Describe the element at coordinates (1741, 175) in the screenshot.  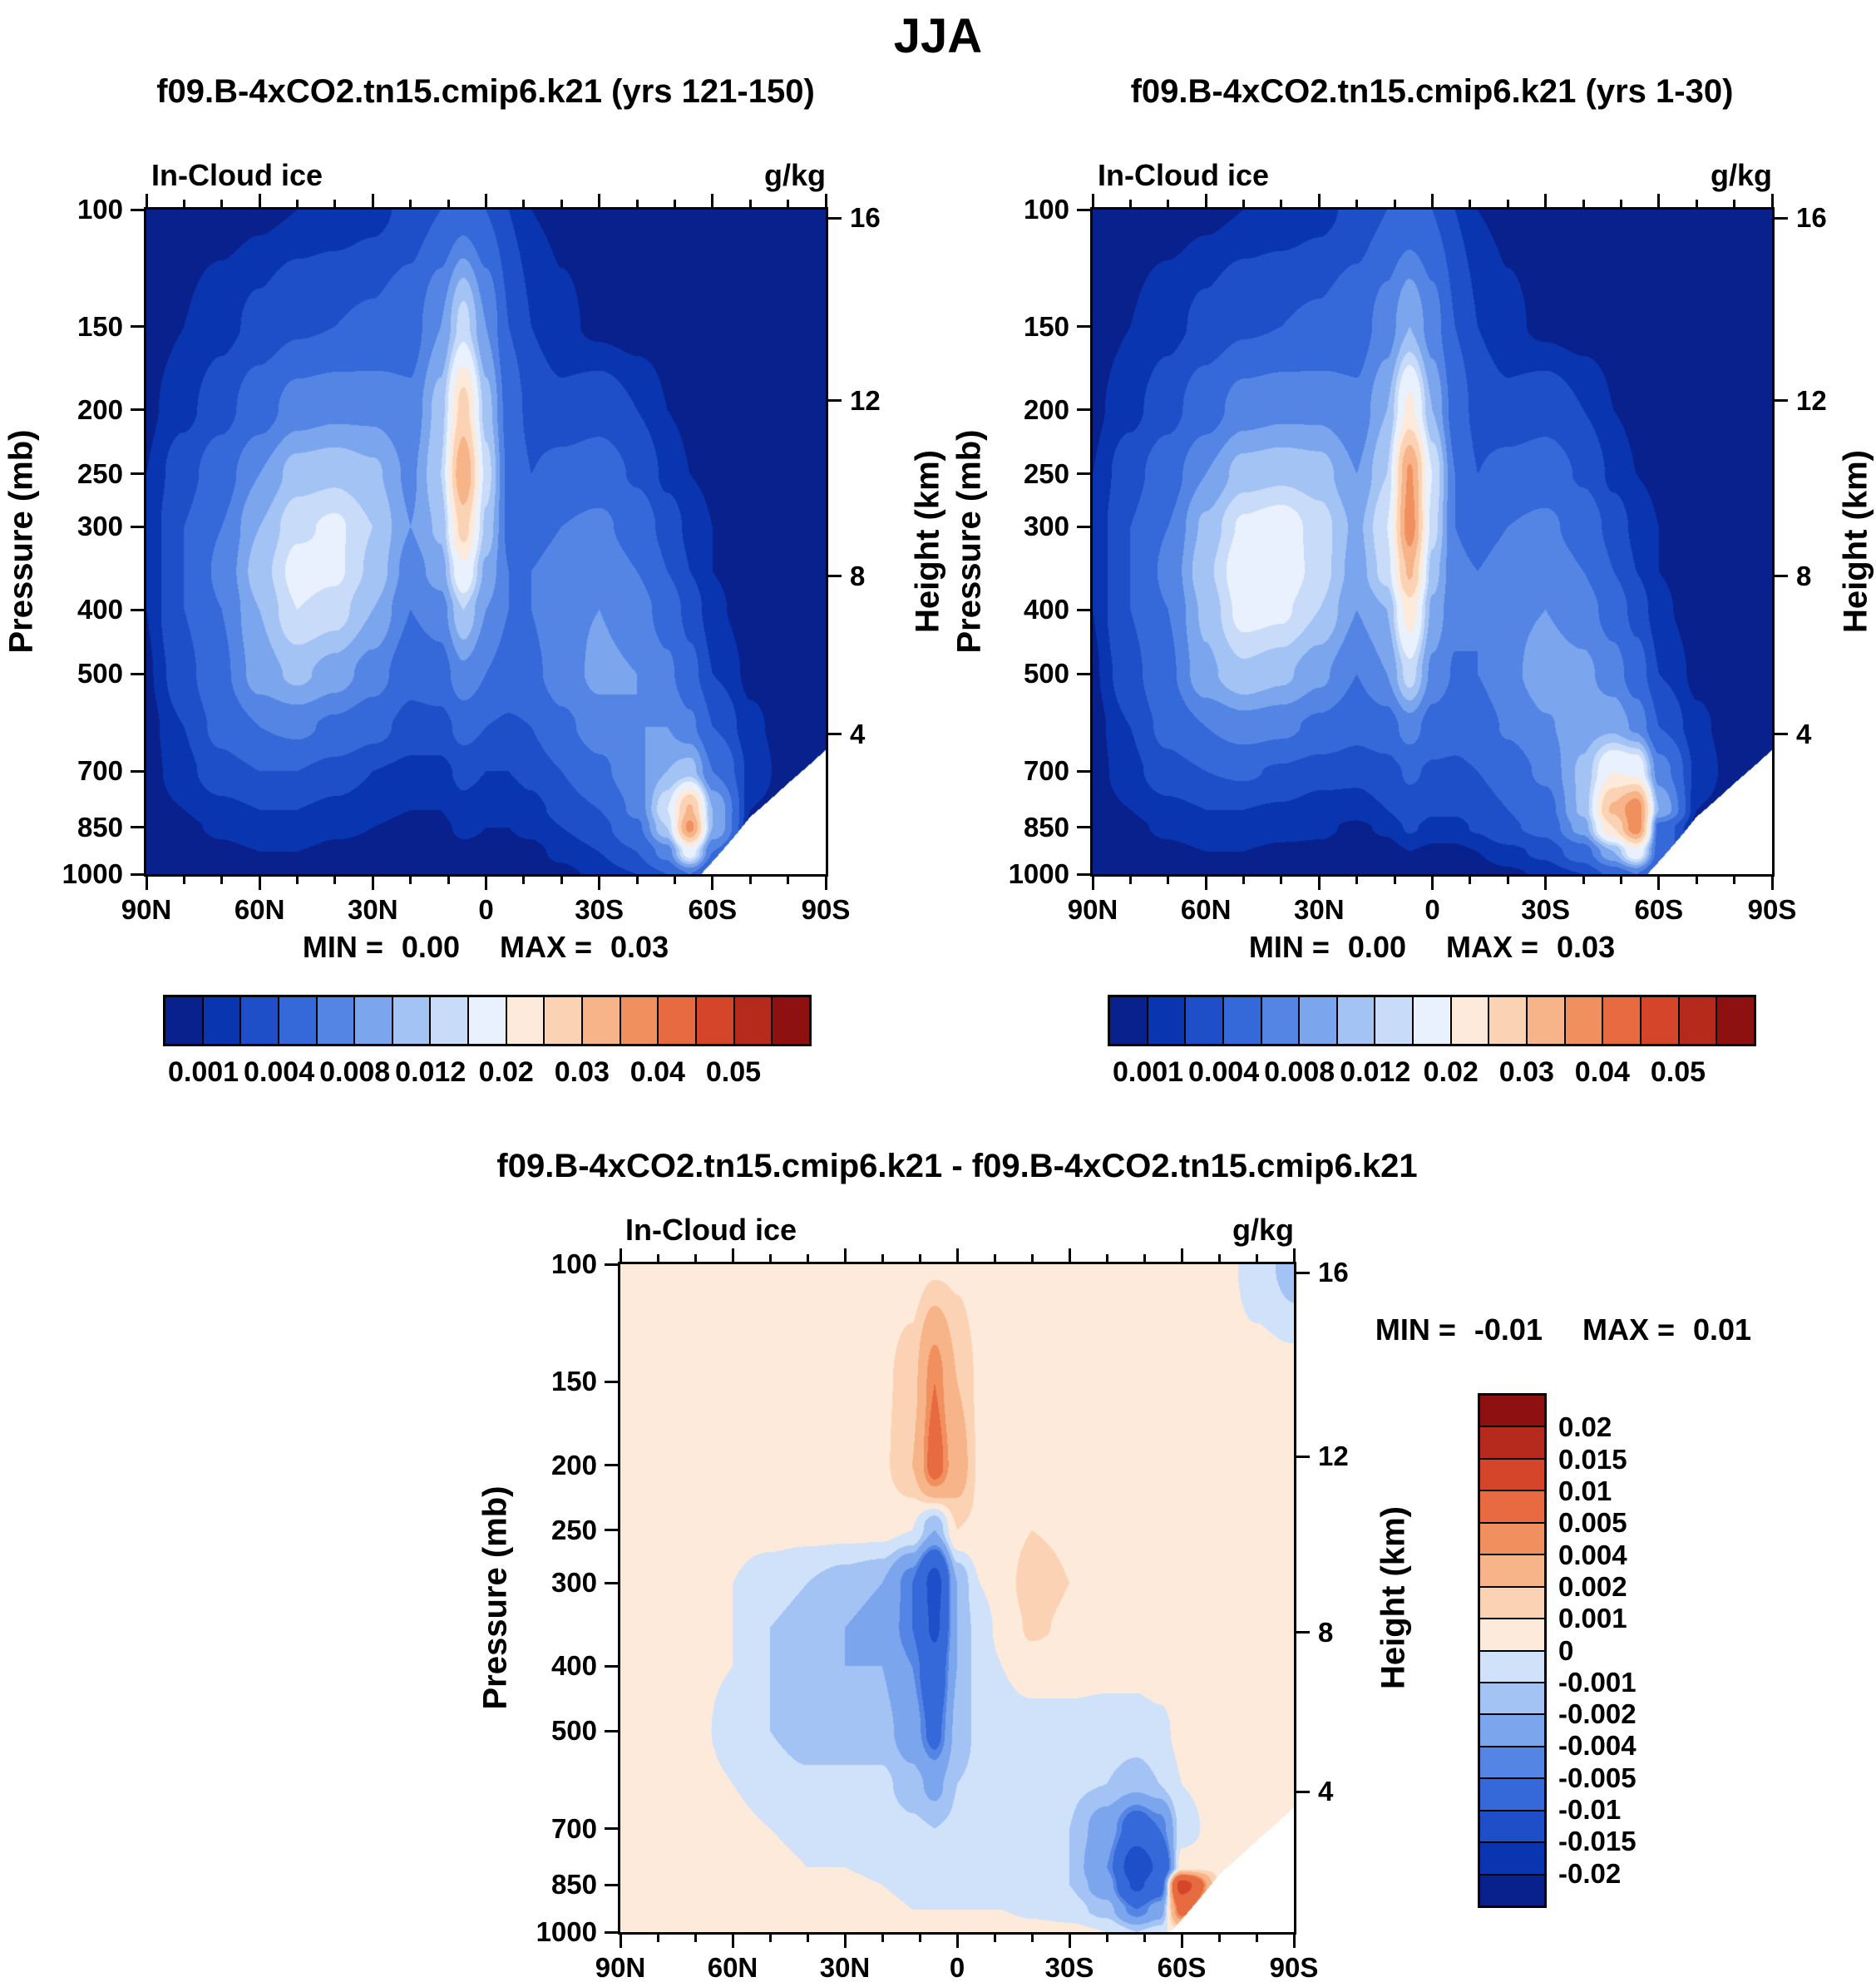
I see `panel2-units-label: g/kg` at that location.